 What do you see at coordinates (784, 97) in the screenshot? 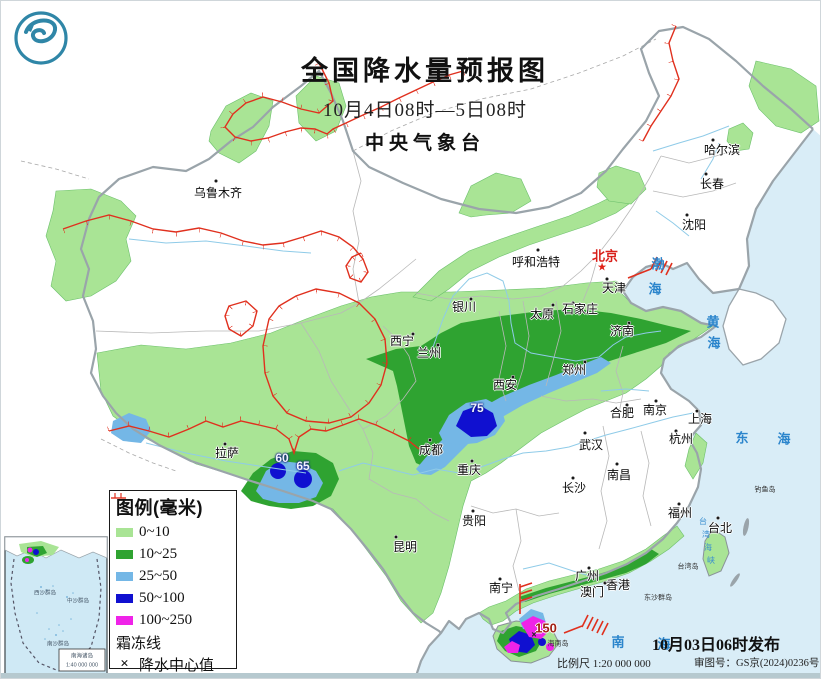
I see `precip-area-0-10-northeast-corner` at bounding box center [784, 97].